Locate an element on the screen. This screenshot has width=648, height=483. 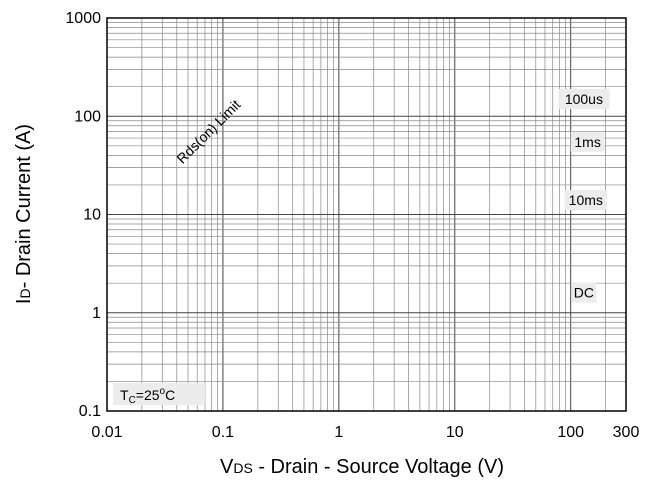
curve-label-100us: 100us is located at coordinates (584, 98).